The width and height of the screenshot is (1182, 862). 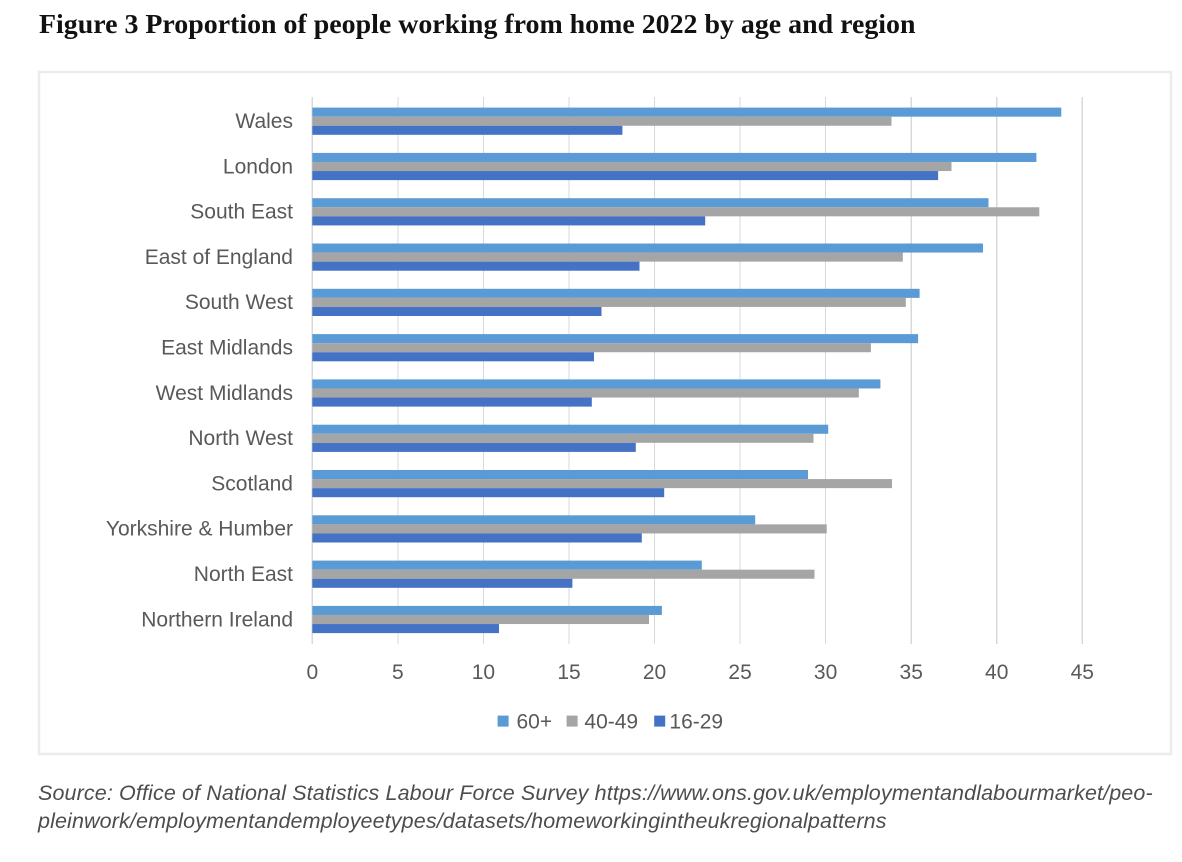 I want to click on svg-text: North East, so click(x=243, y=574).